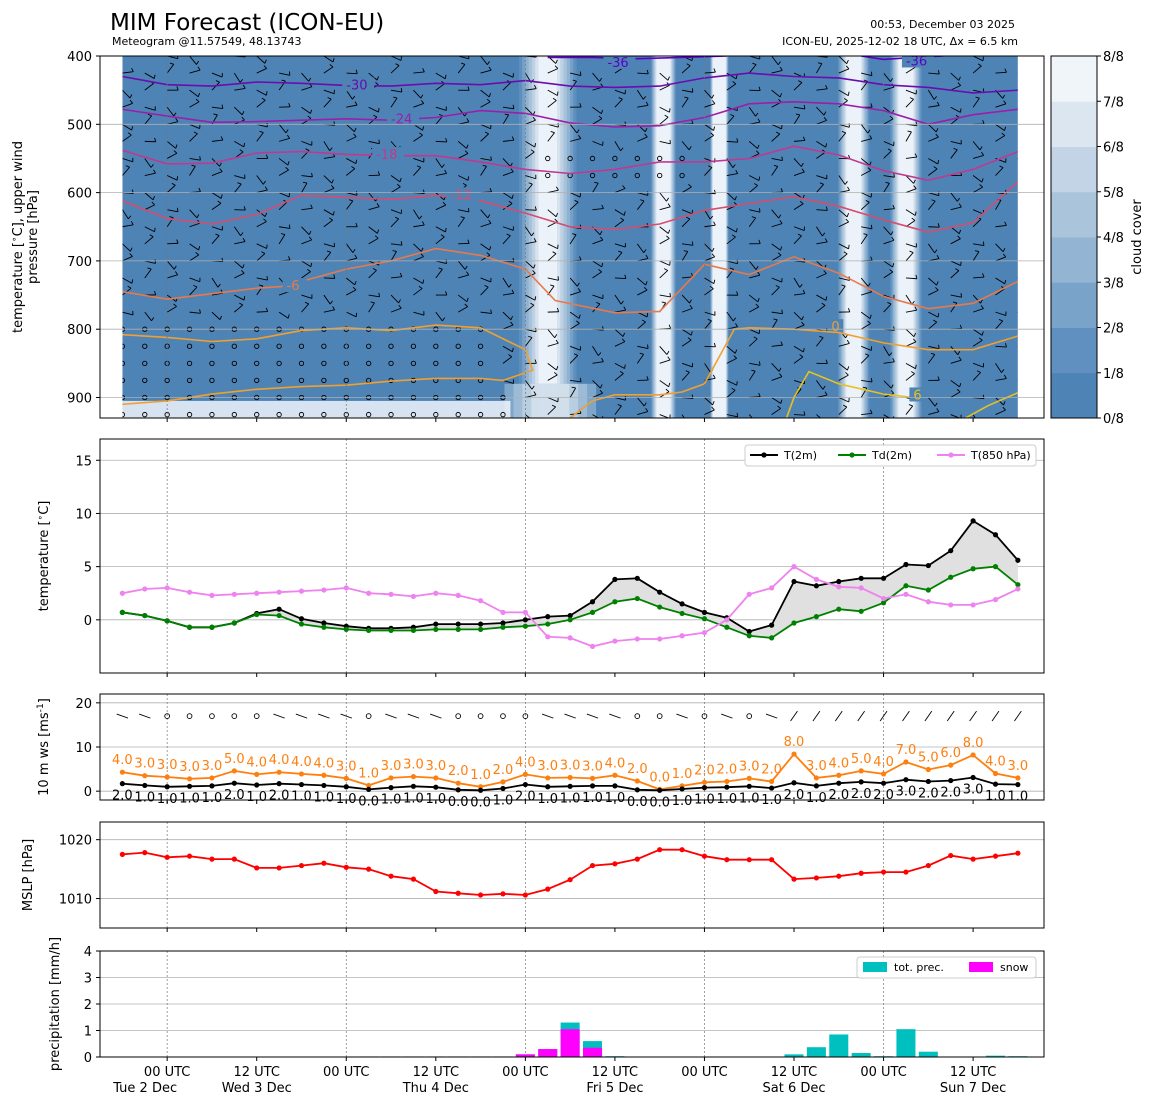 Image resolution: width=1155 pixels, height=1109 pixels. What do you see at coordinates (79, 125) in the screenshot?
I see `y-tick-label: 500` at bounding box center [79, 125].